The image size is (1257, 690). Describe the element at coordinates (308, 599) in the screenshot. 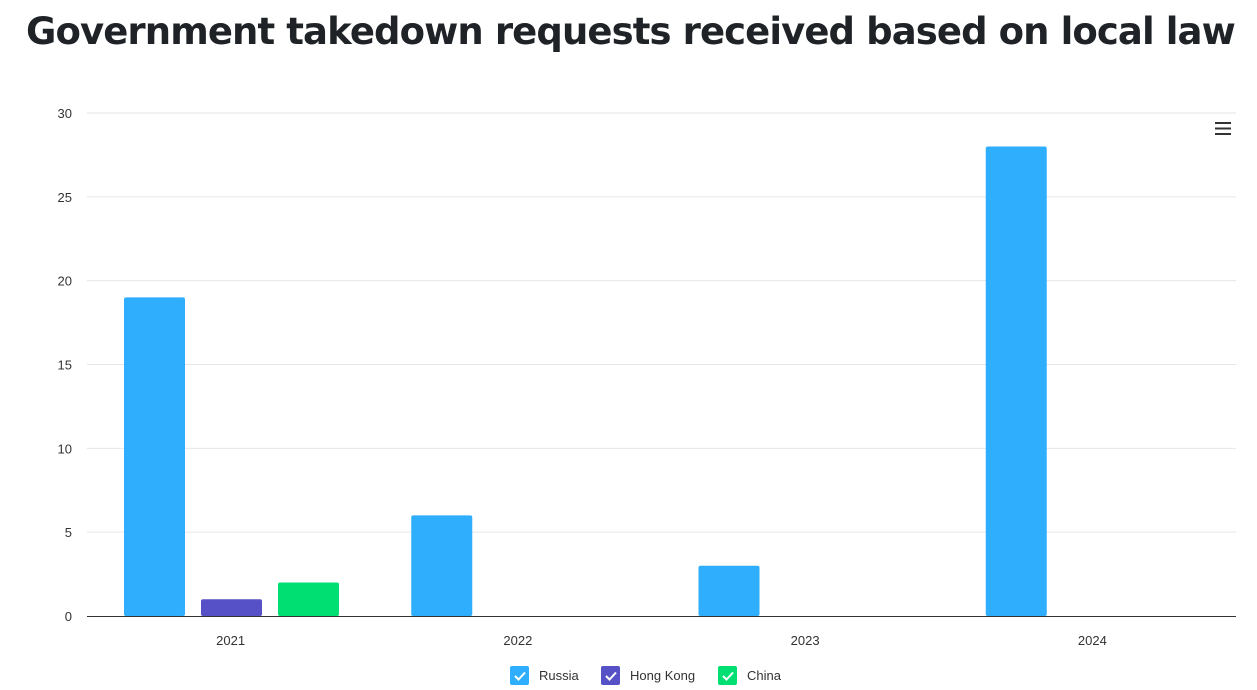

I see `bar-china-2021` at that location.